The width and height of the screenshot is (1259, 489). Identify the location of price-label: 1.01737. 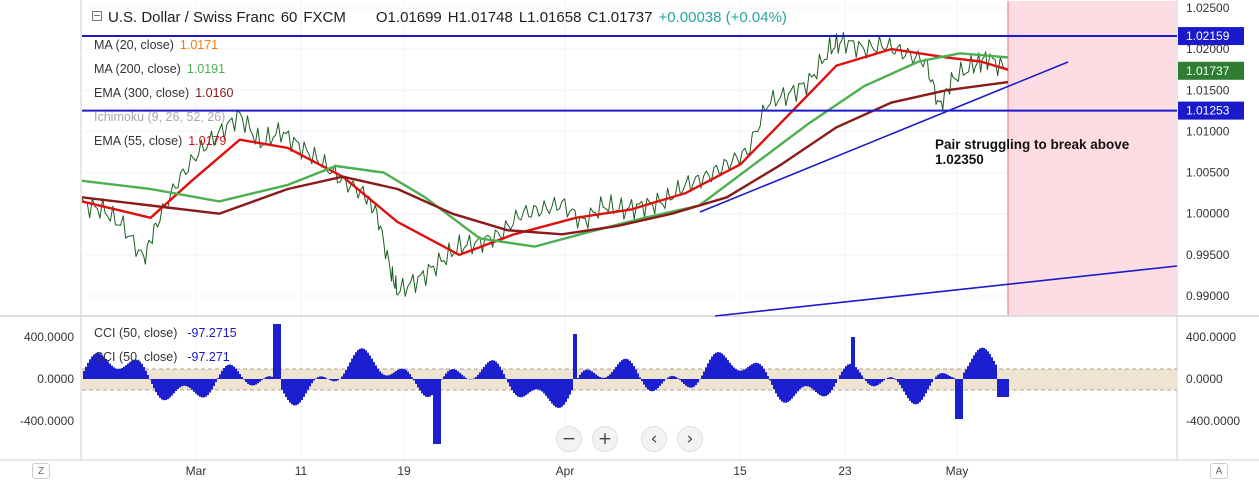
(1208, 71).